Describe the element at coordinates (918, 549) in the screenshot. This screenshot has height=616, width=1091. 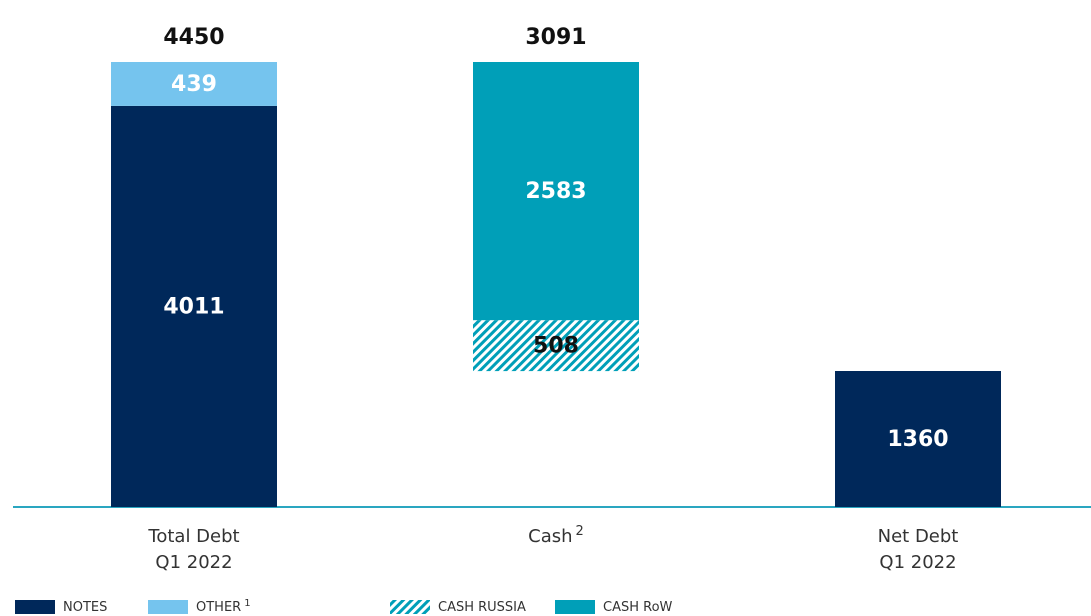
I see `category-label: Net Debt Q1 2022` at that location.